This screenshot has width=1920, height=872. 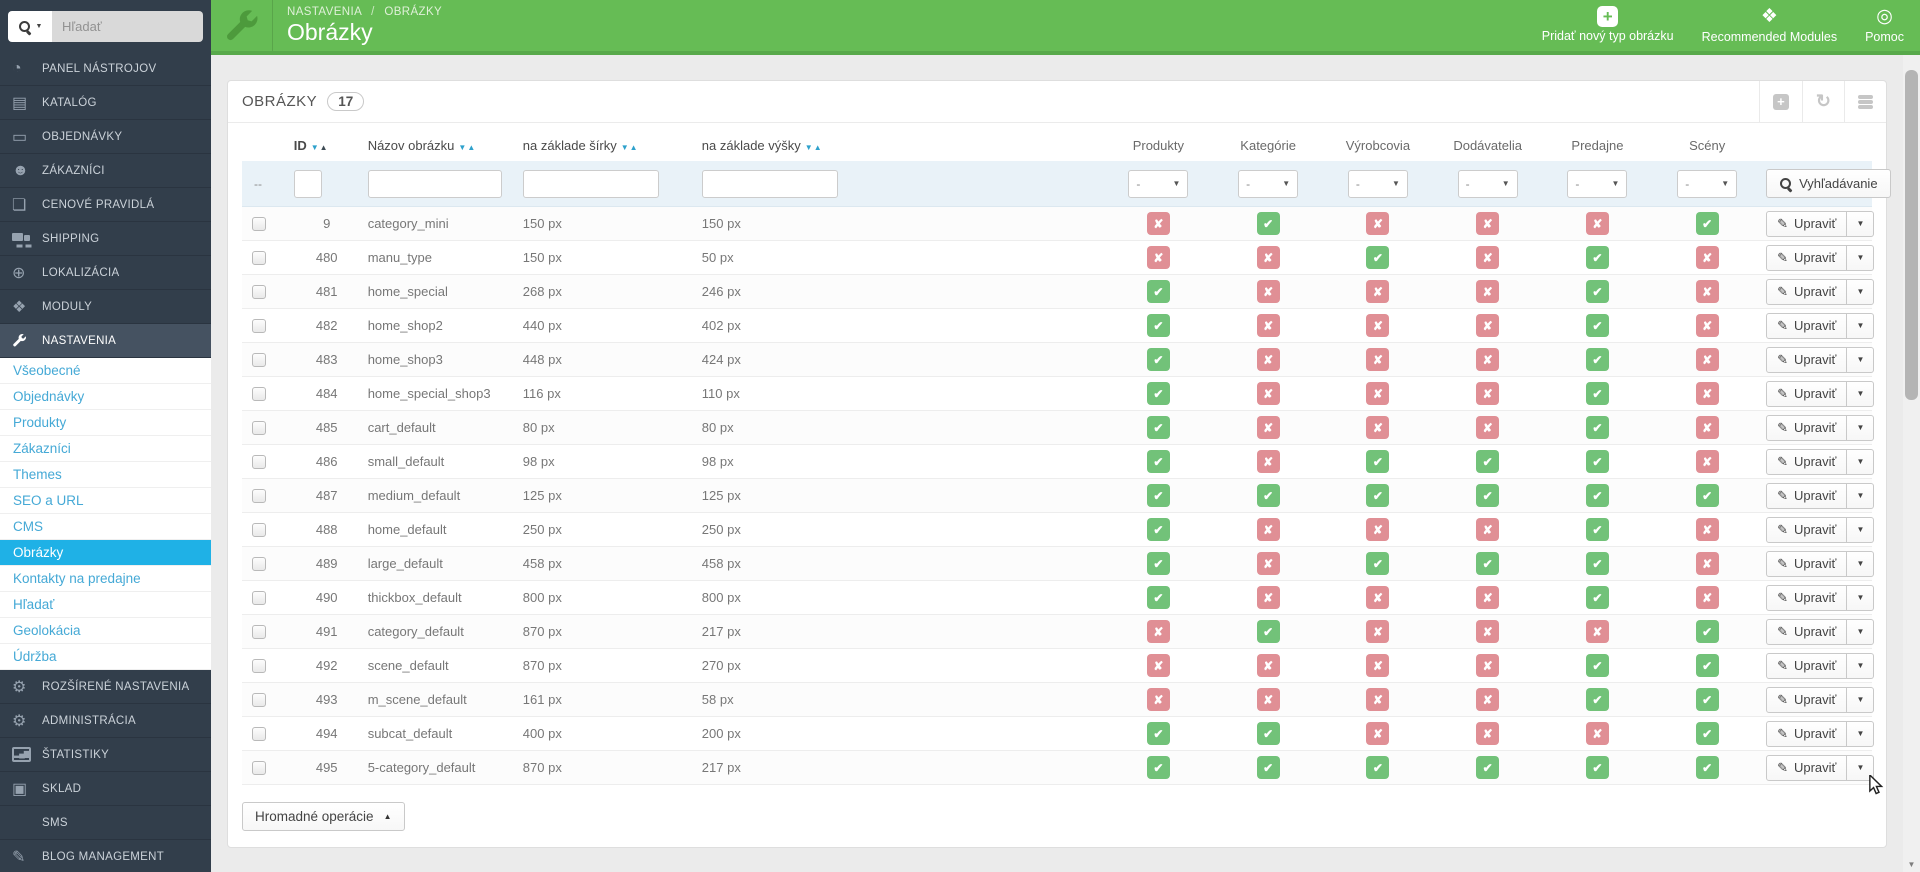 What do you see at coordinates (105, 103) in the screenshot?
I see `sidebar-item-katal-g: ▤ KATALÓG` at bounding box center [105, 103].